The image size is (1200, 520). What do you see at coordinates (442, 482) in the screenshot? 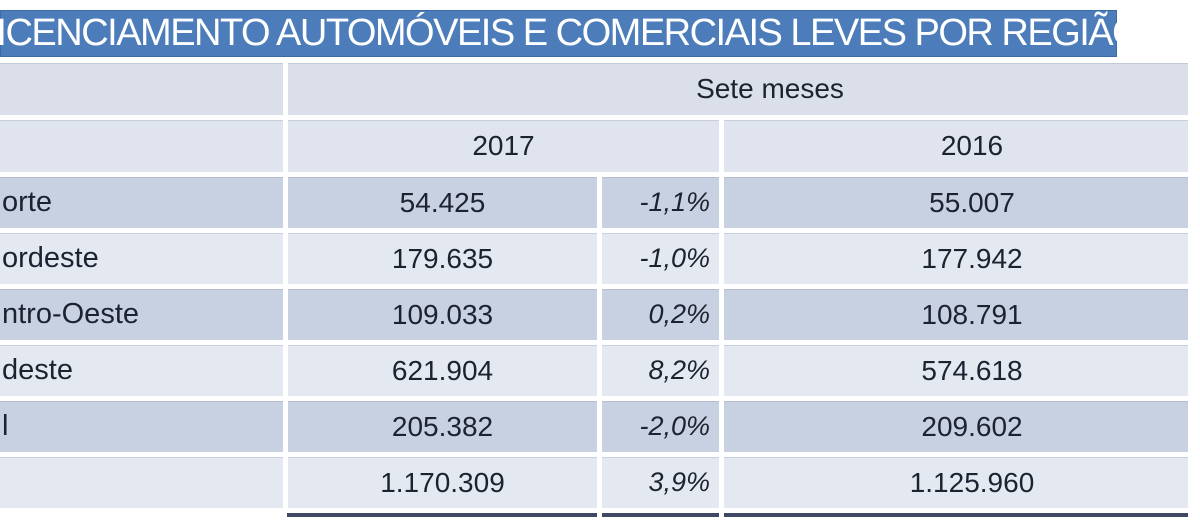
I see `value-2017-cell: 1.170.309` at bounding box center [442, 482].